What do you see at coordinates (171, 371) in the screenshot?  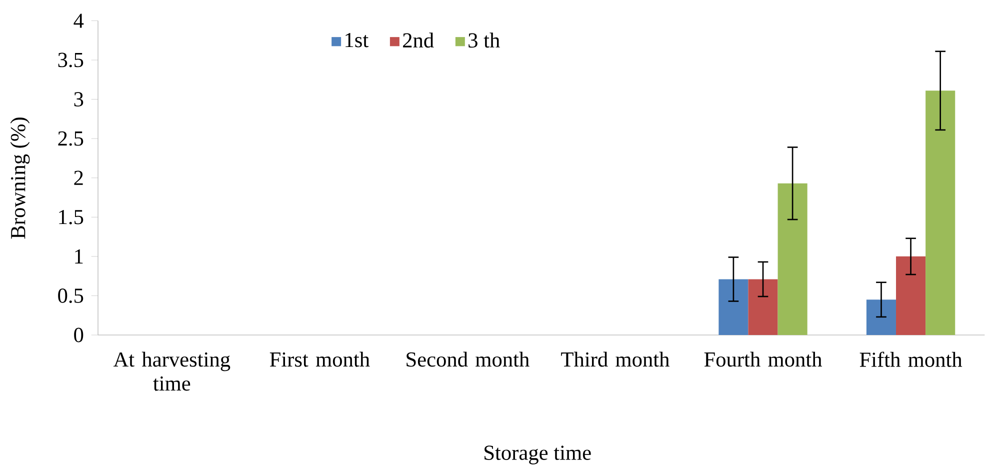 I see `x-tick-label: At harvesting time` at bounding box center [171, 371].